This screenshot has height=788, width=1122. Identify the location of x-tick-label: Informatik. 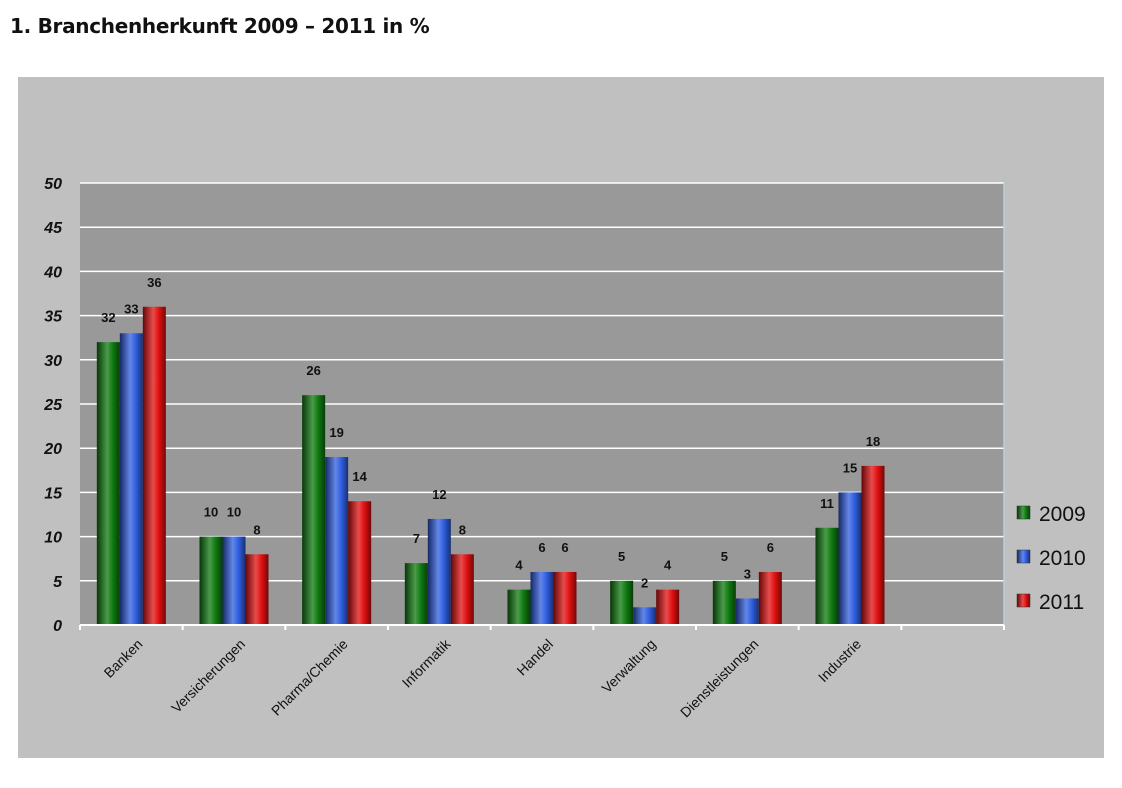
(426, 662).